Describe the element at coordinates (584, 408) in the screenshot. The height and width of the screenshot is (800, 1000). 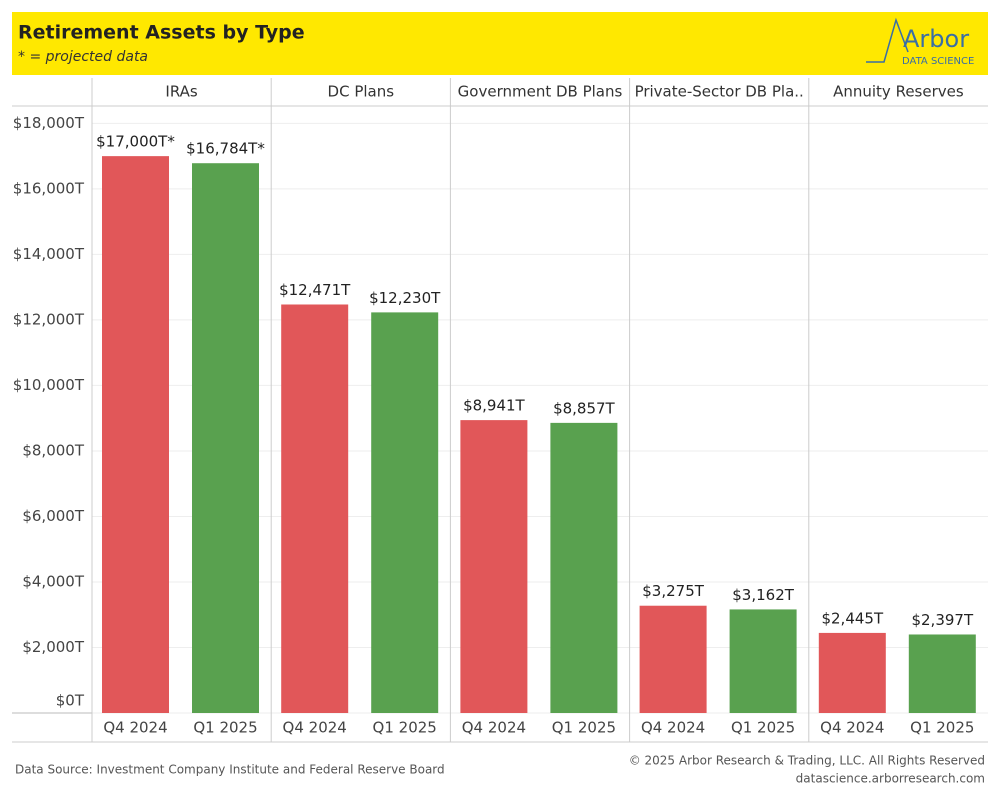
I see `value-label: $8,857T` at that location.